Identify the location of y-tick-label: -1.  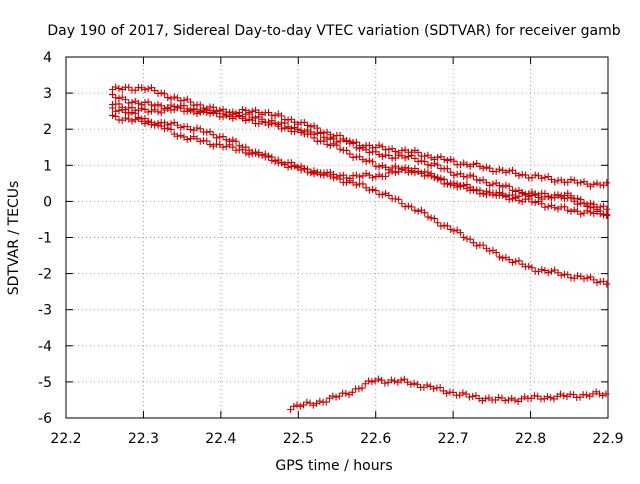
(45, 239).